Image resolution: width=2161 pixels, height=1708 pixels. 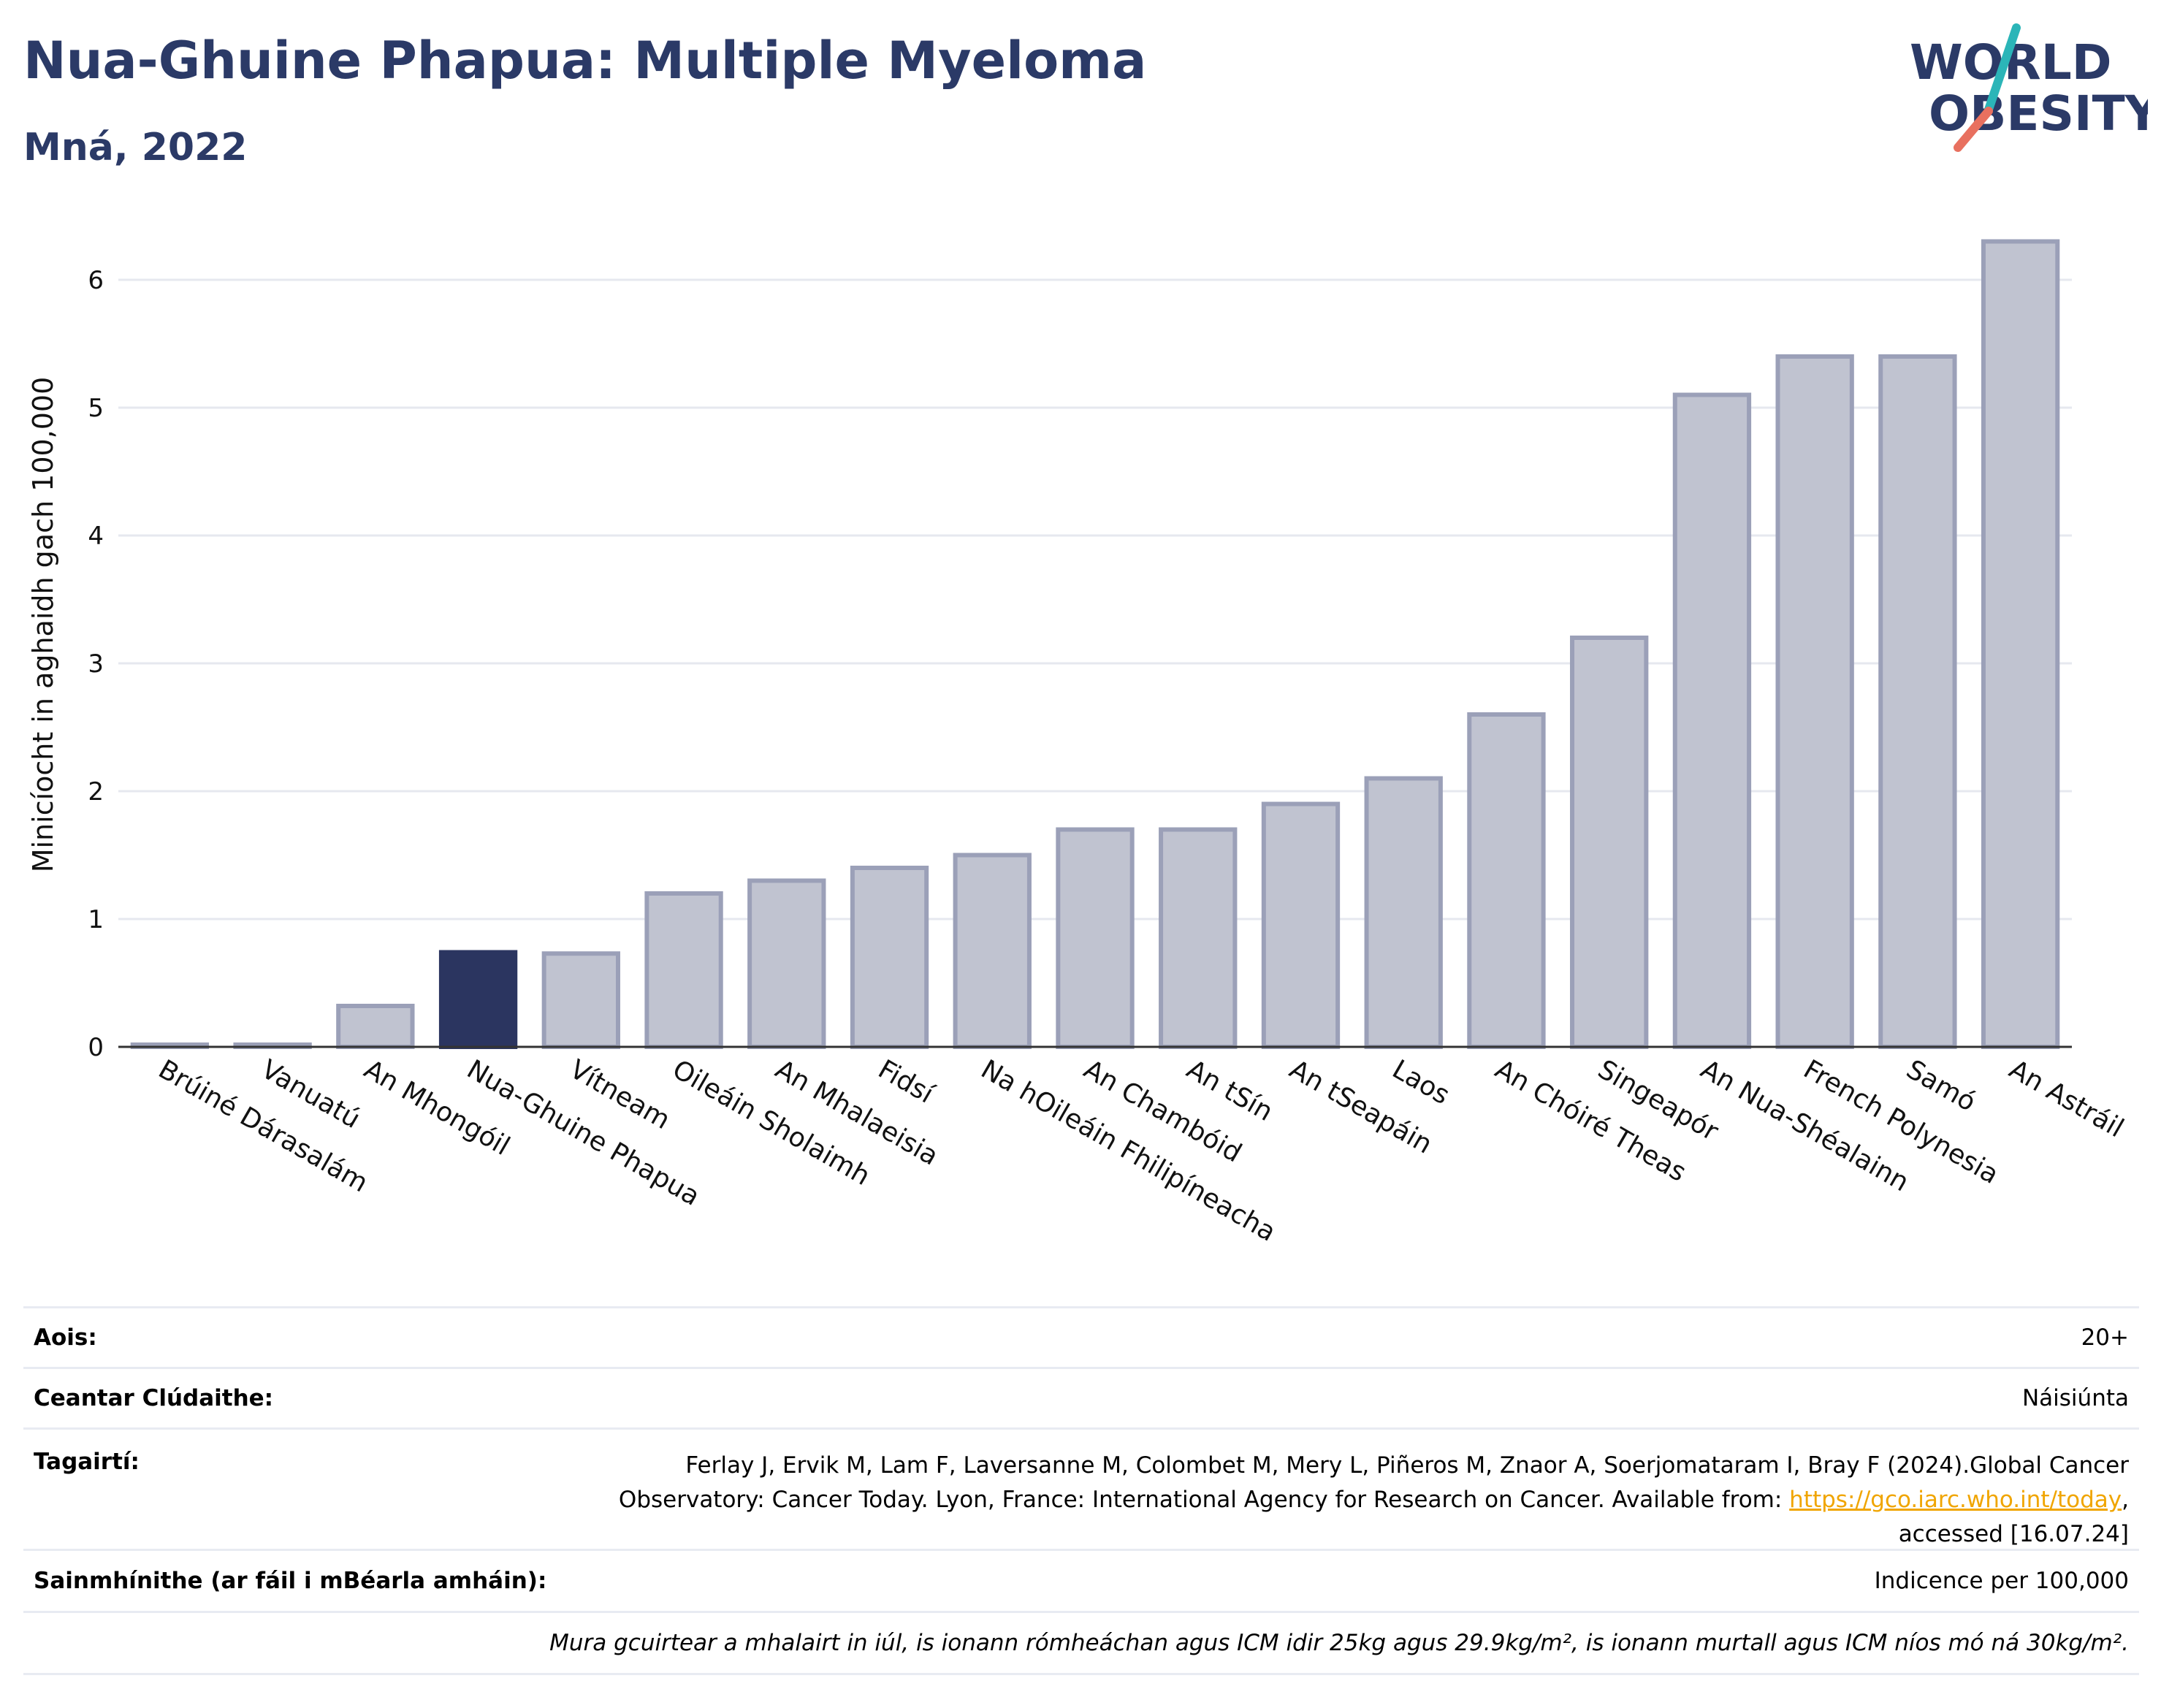 What do you see at coordinates (96, 920) in the screenshot?
I see `y-tick-label: 1` at bounding box center [96, 920].